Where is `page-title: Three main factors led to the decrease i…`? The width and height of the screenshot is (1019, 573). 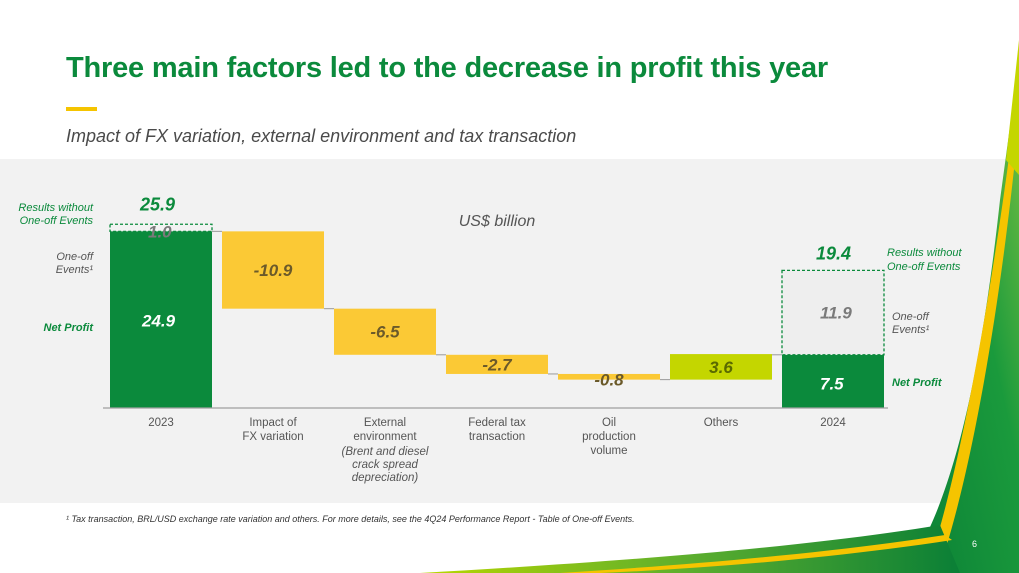 page-title: Three main factors led to the decrease i… is located at coordinates (447, 68).